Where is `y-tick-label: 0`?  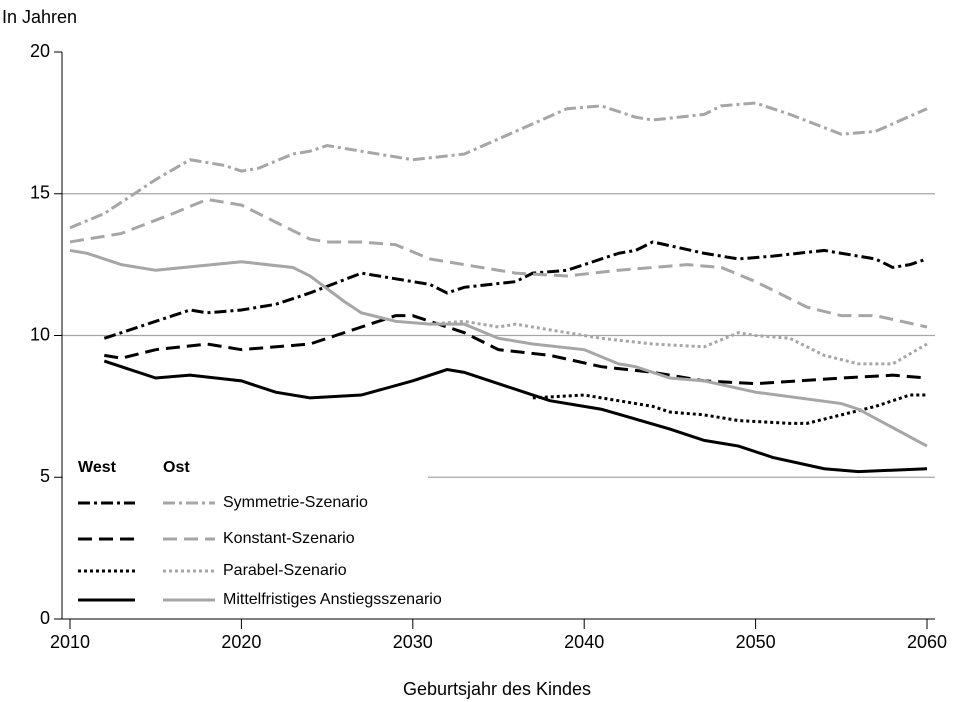
y-tick-label: 0 is located at coordinates (45, 618).